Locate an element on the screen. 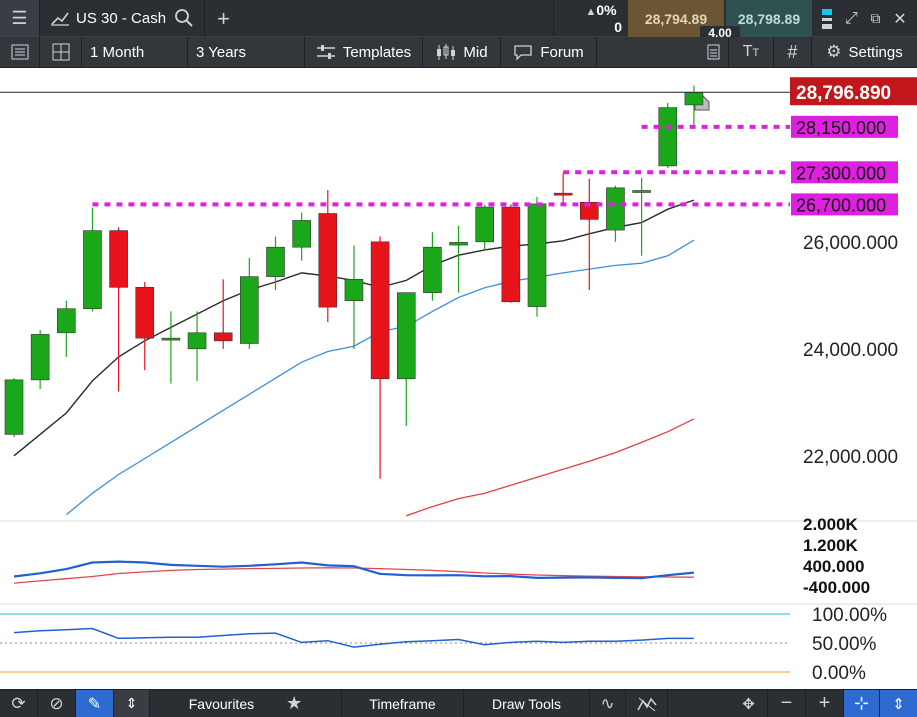 This screenshot has width=917, height=717. refresh-icon: ⟳ is located at coordinates (18, 703).